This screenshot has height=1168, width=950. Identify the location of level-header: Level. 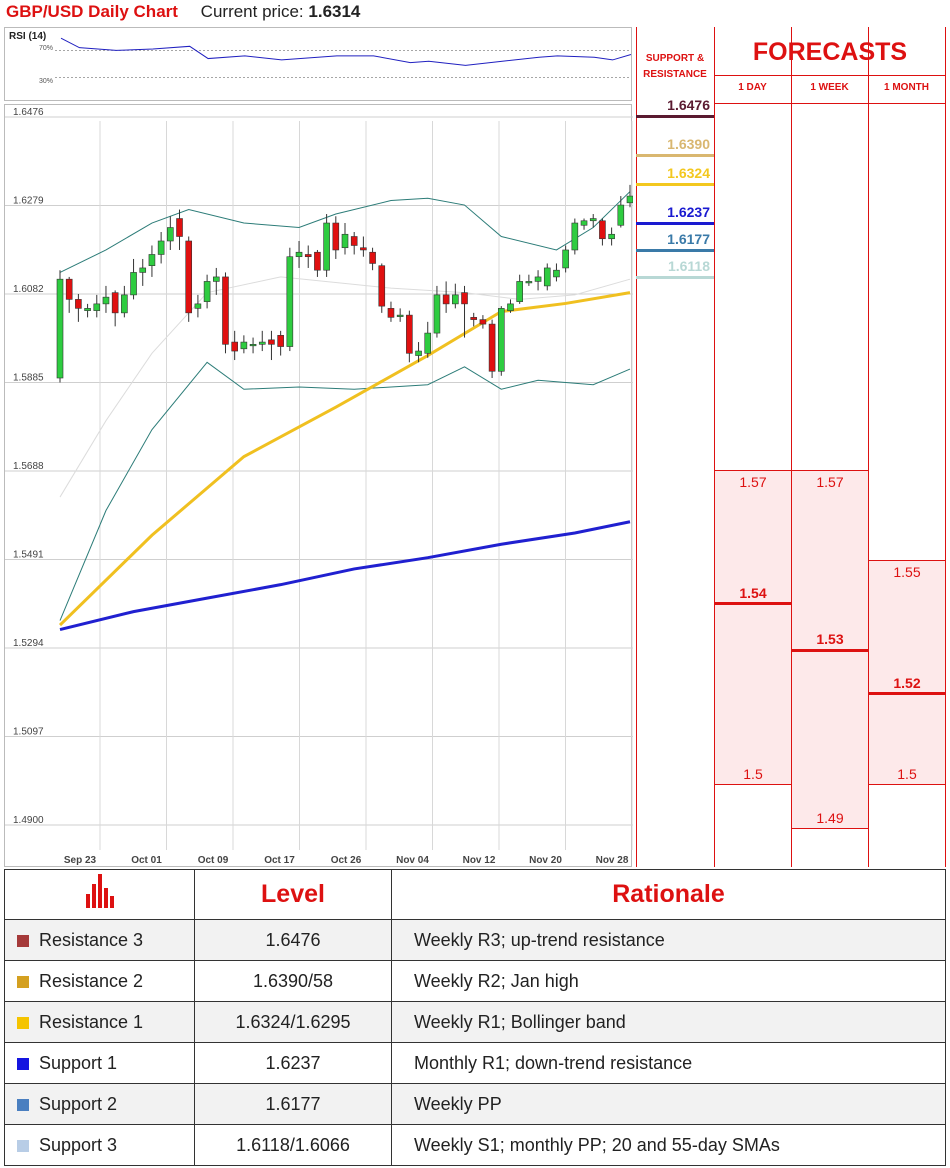
(293, 894).